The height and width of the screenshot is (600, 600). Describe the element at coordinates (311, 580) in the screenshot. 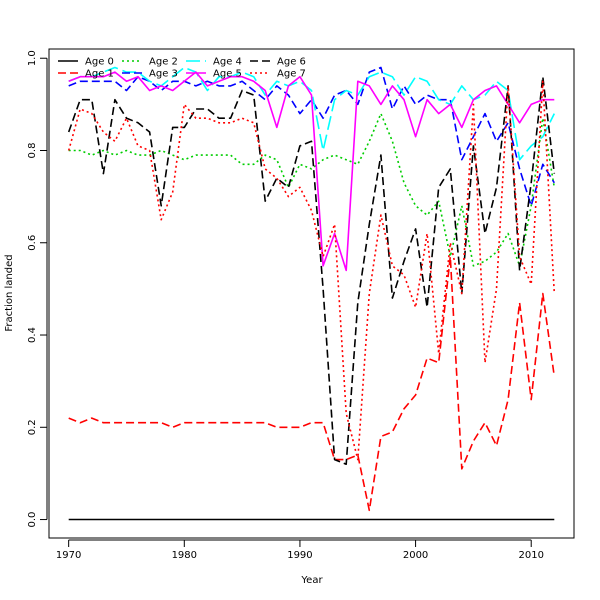

I see `x-axis-title: Year` at that location.